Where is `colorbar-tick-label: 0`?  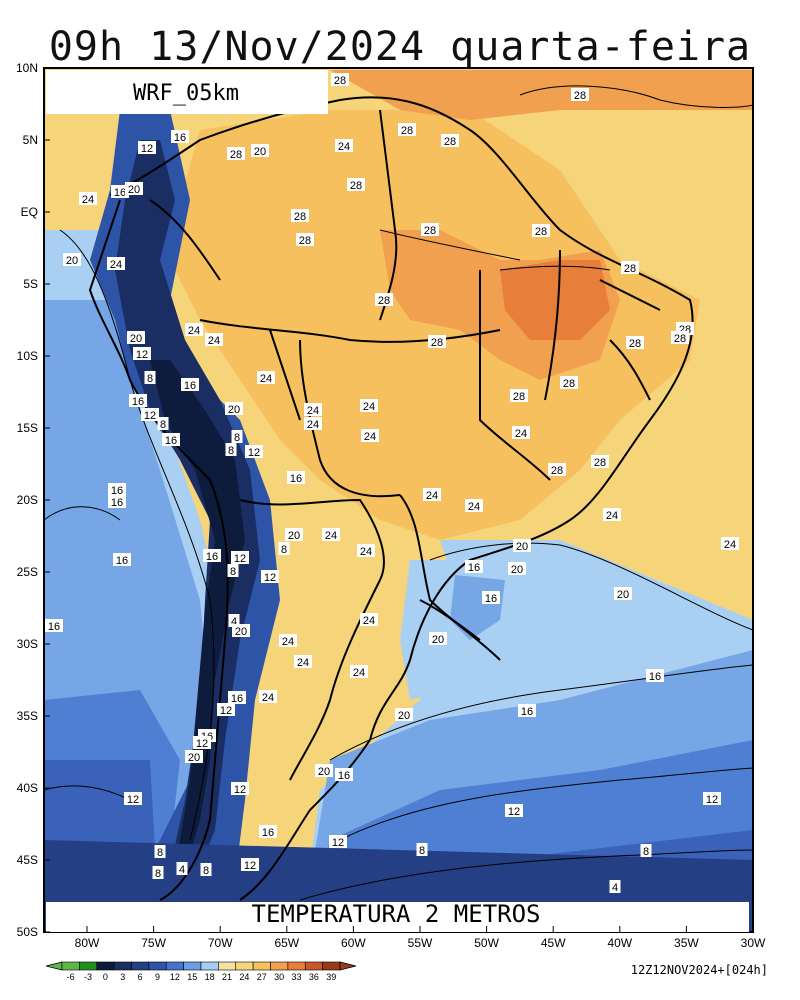
colorbar-tick-label: 0 is located at coordinates (105, 977).